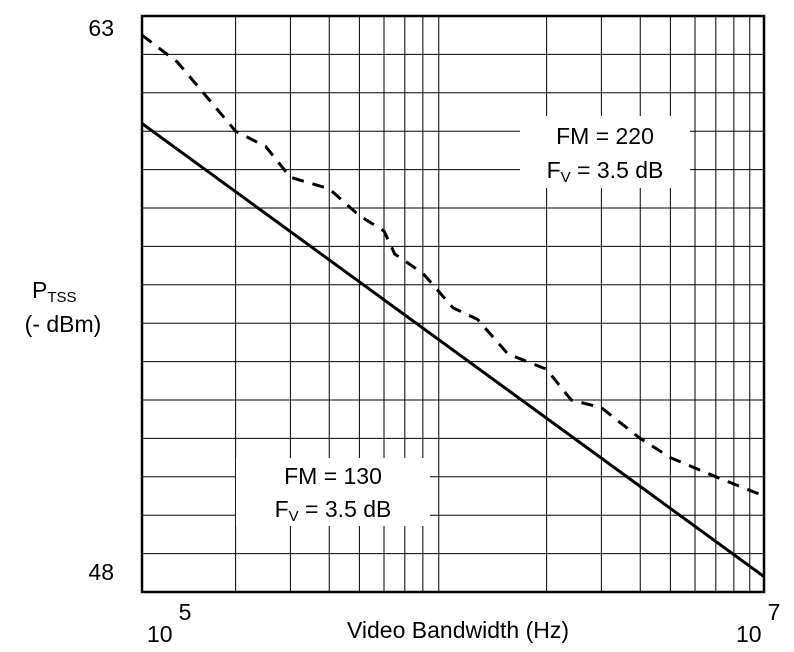  What do you see at coordinates (333, 510) in the screenshot?
I see `annotation-fm130-line2: FV = 3.5 dB` at bounding box center [333, 510].